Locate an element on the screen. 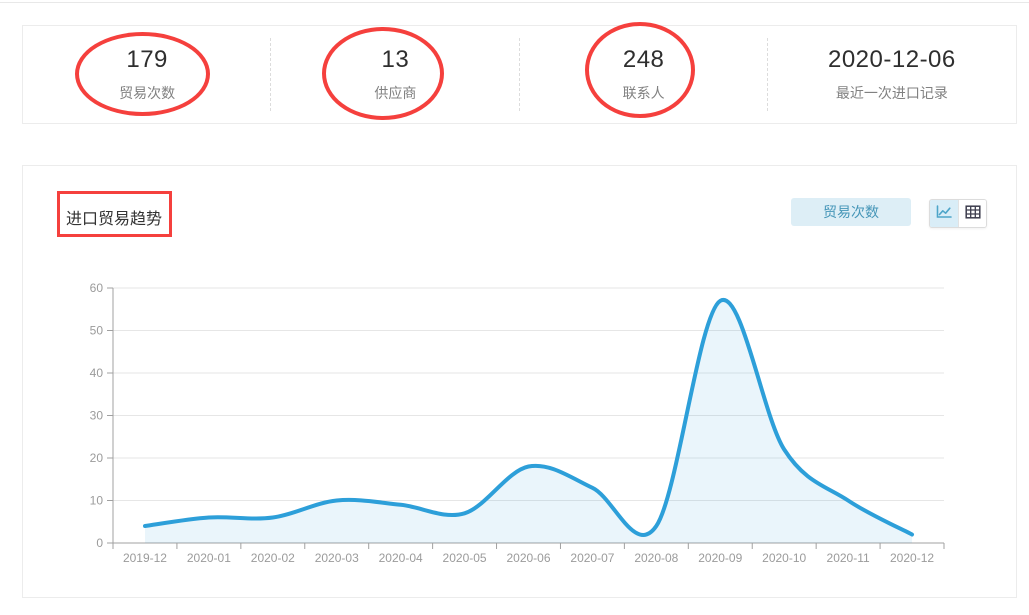  svg-text: 2020-10 is located at coordinates (784, 558).